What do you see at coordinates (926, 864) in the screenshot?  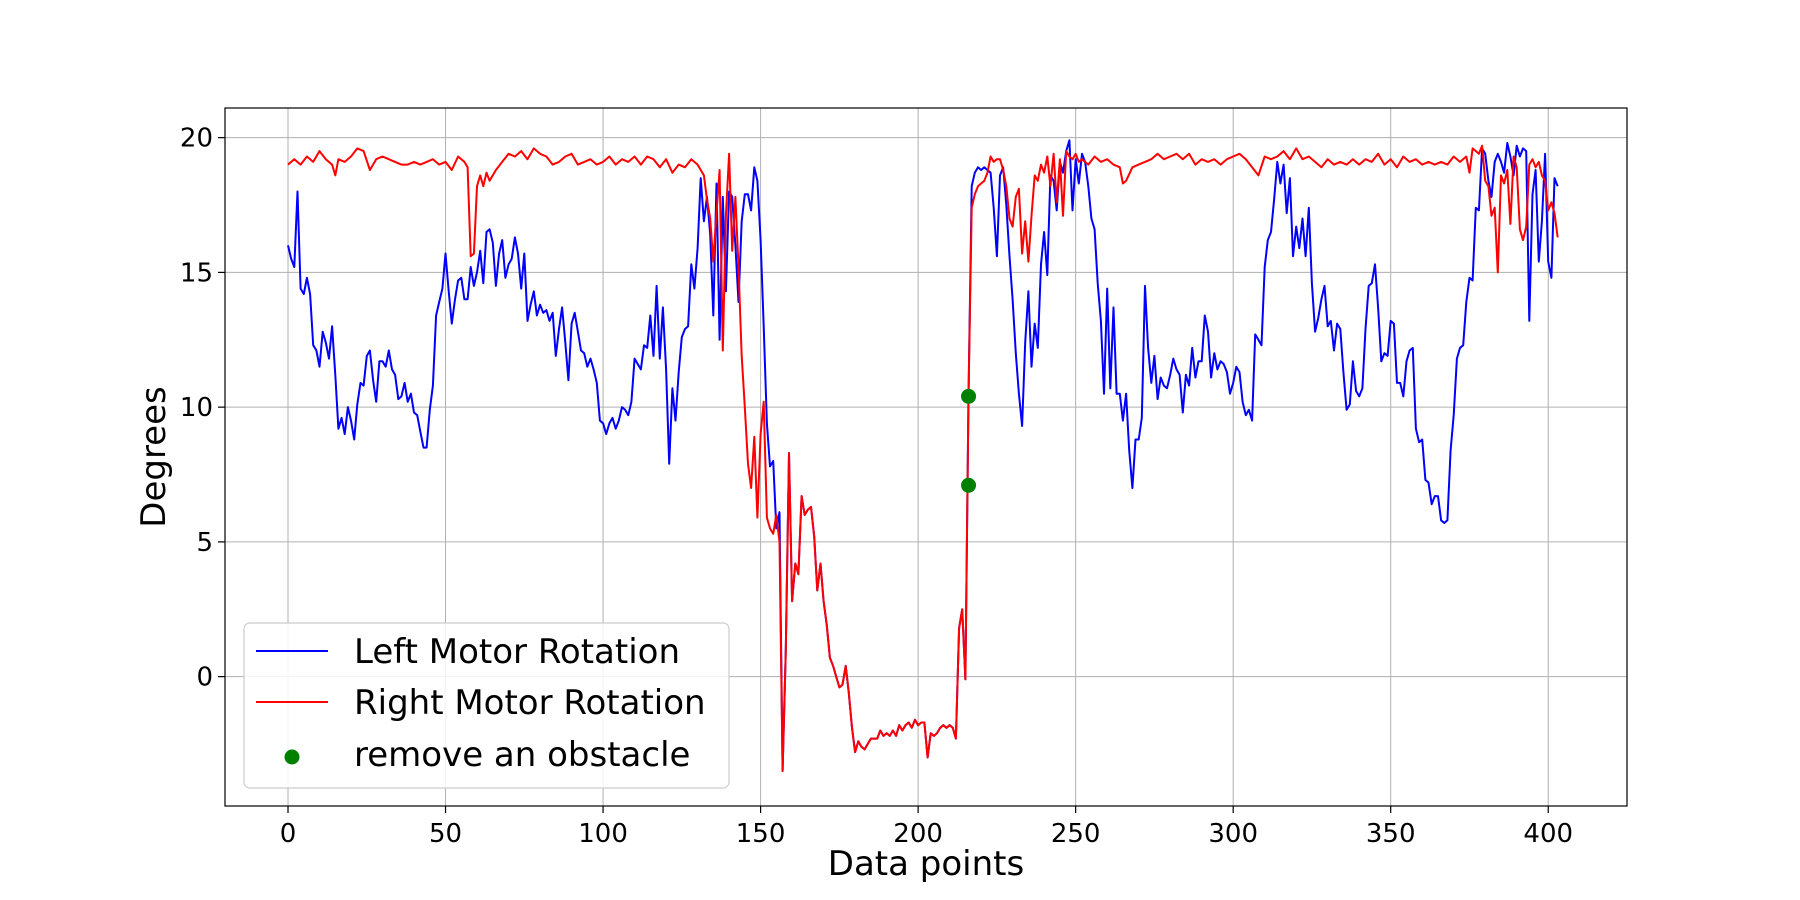 I see `x-axis-title: Data points` at bounding box center [926, 864].